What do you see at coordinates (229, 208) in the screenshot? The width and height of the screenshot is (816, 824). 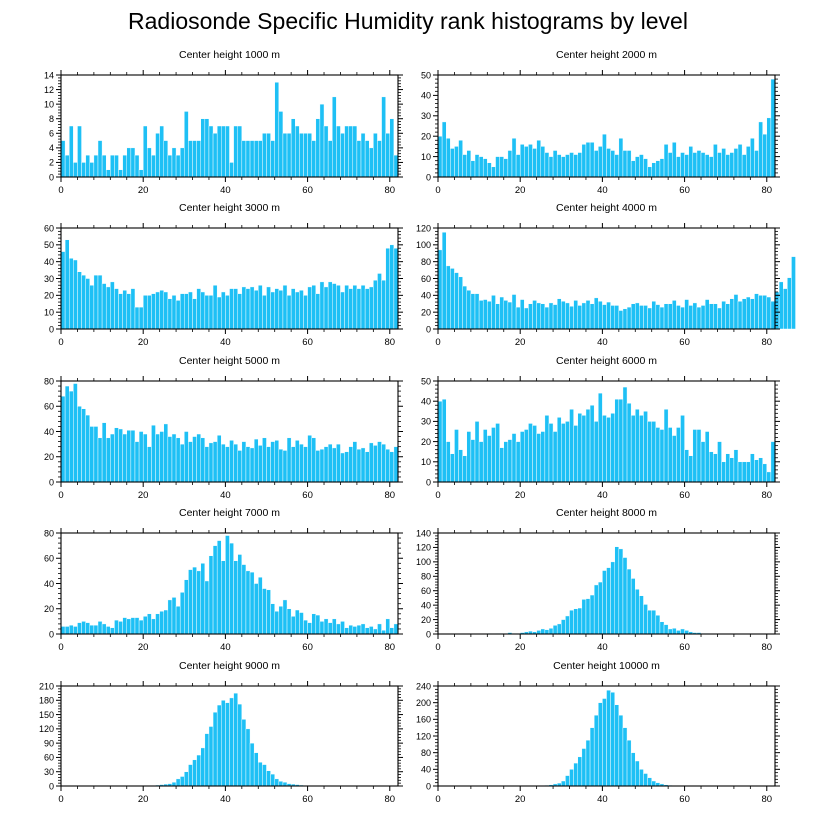 I see `panel-title: Center height 3000 m` at bounding box center [229, 208].